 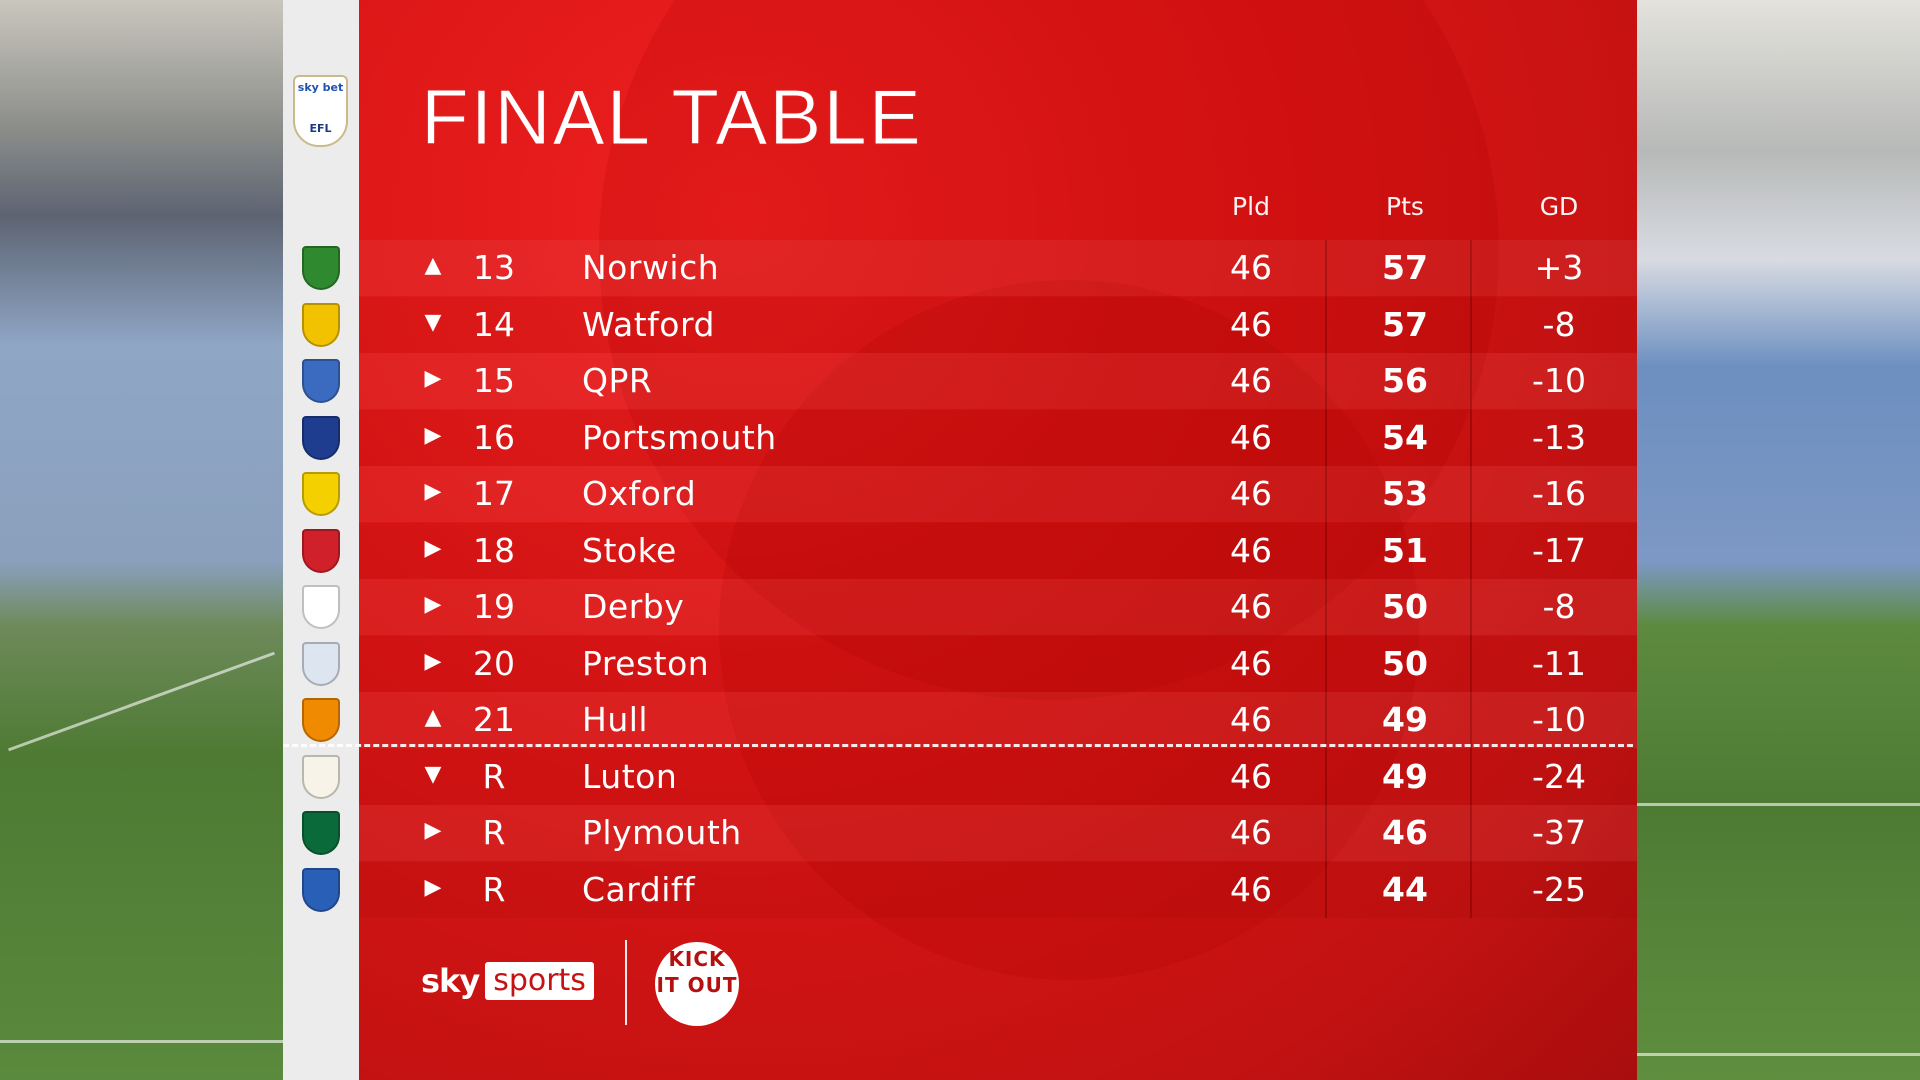 What do you see at coordinates (646, 663) in the screenshot?
I see `team-name: Preston` at bounding box center [646, 663].